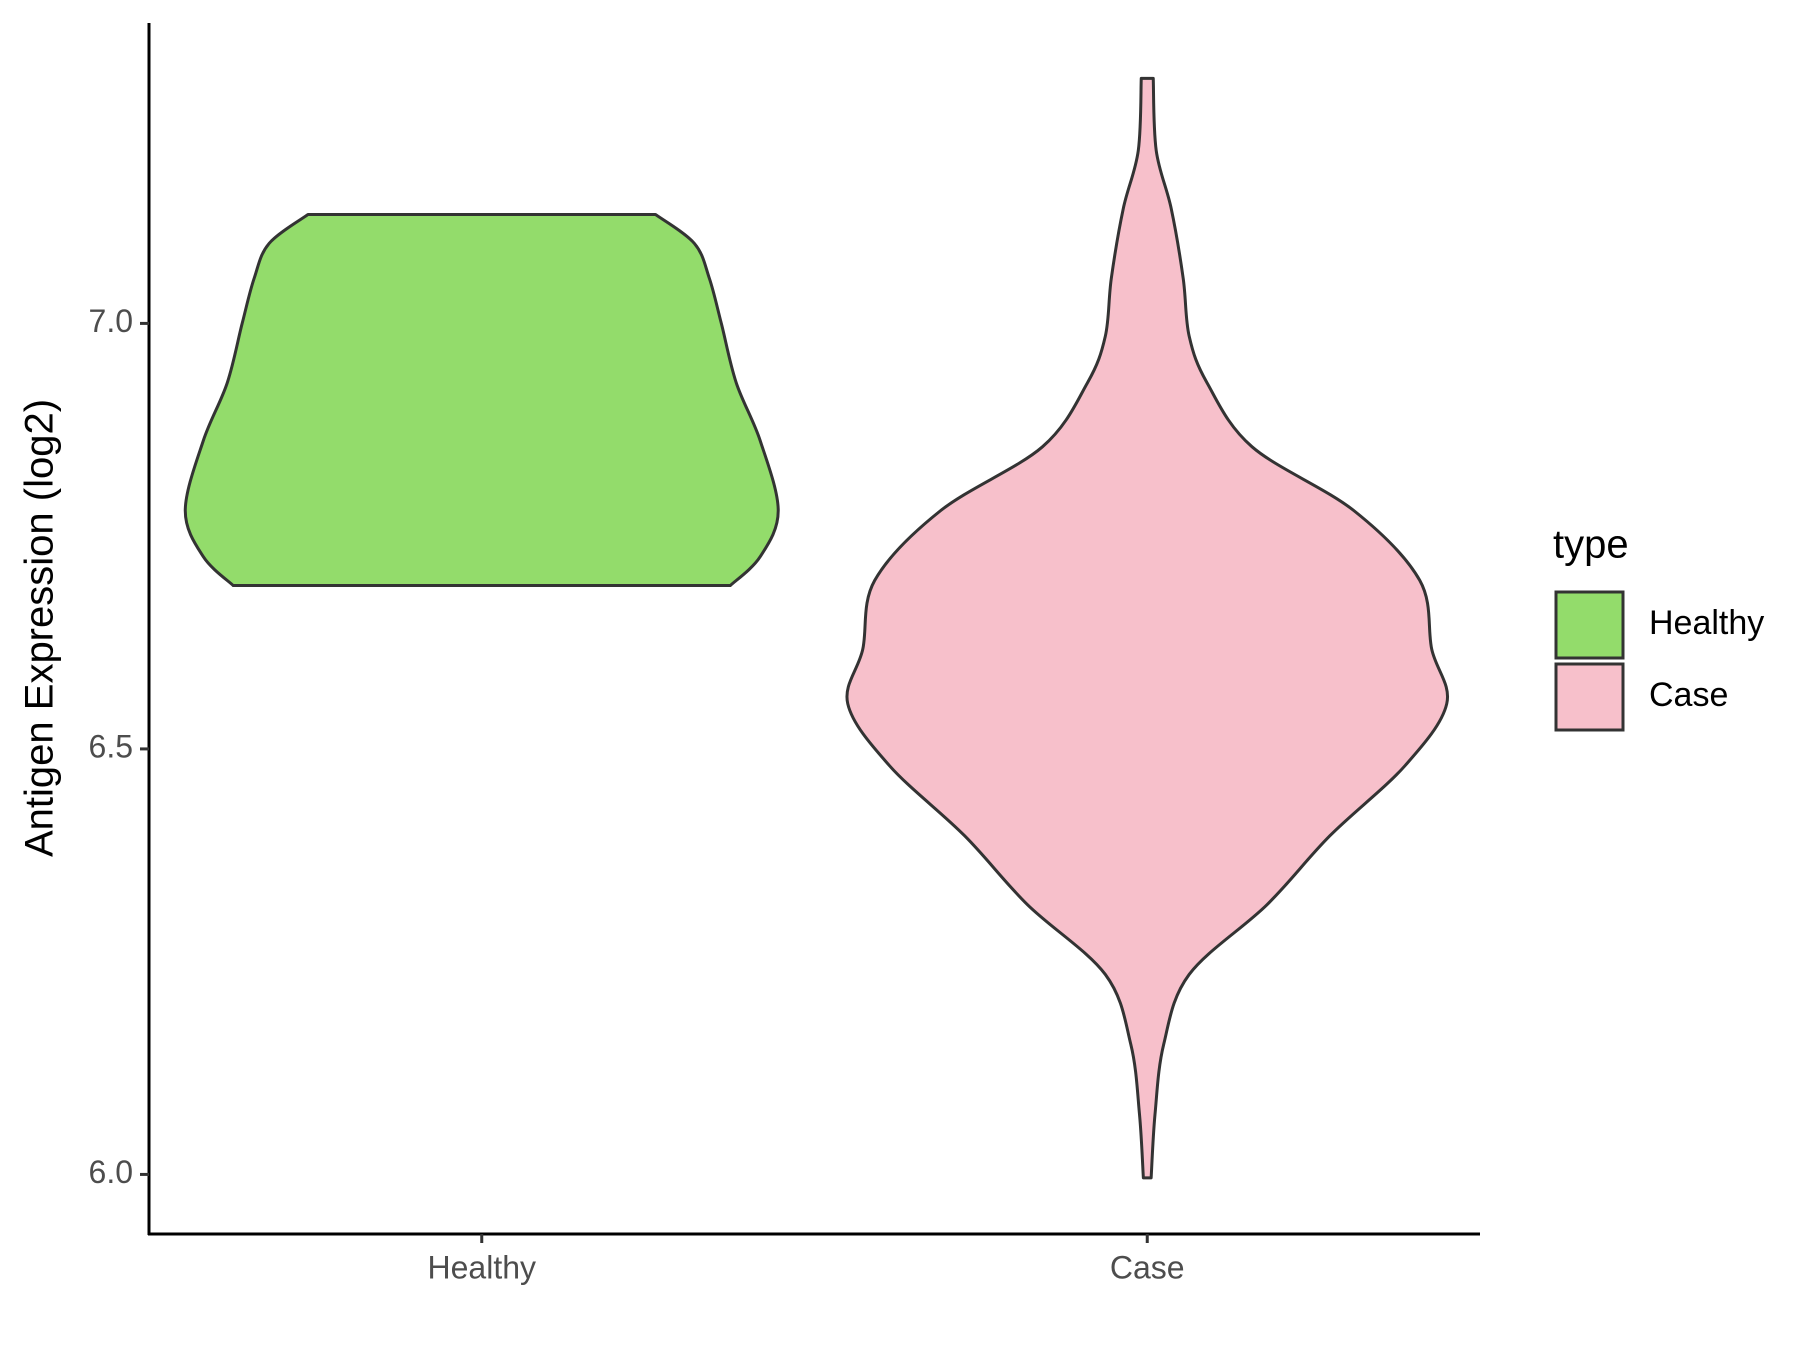 The width and height of the screenshot is (1800, 1350). I want to click on y-axis-title: Antigen Expression (log2), so click(40, 628).